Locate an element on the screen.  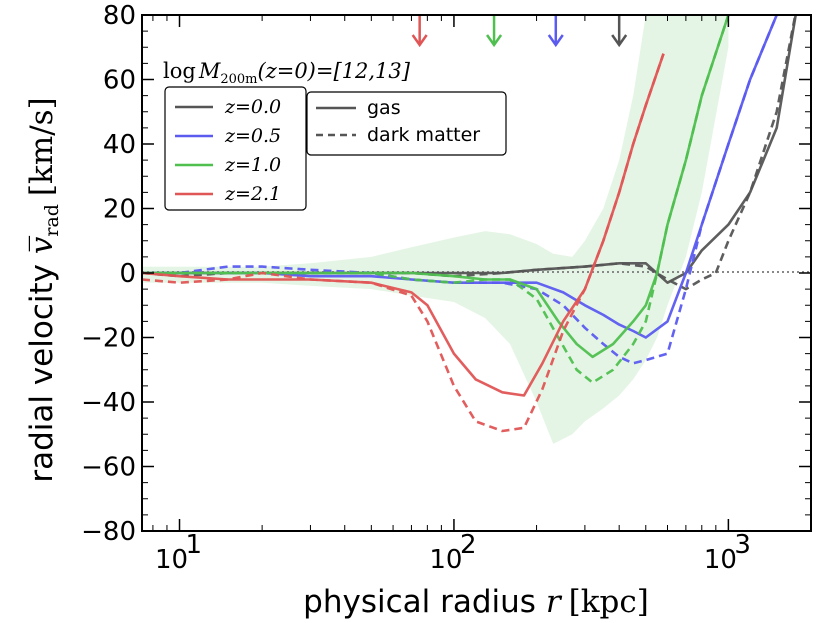
legend-redshift: z=0.0 z=0.5 z=1.0 z=2.1 is located at coordinates (235, 148).